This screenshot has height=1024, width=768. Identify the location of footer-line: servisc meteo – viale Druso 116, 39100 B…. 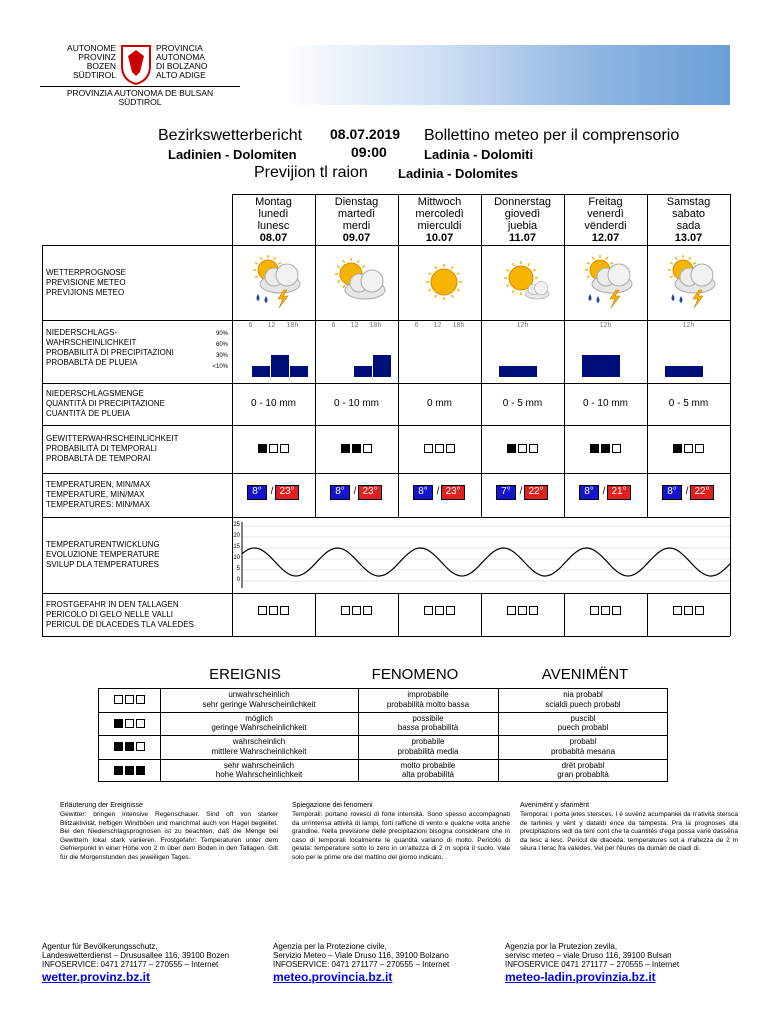
(588, 955).